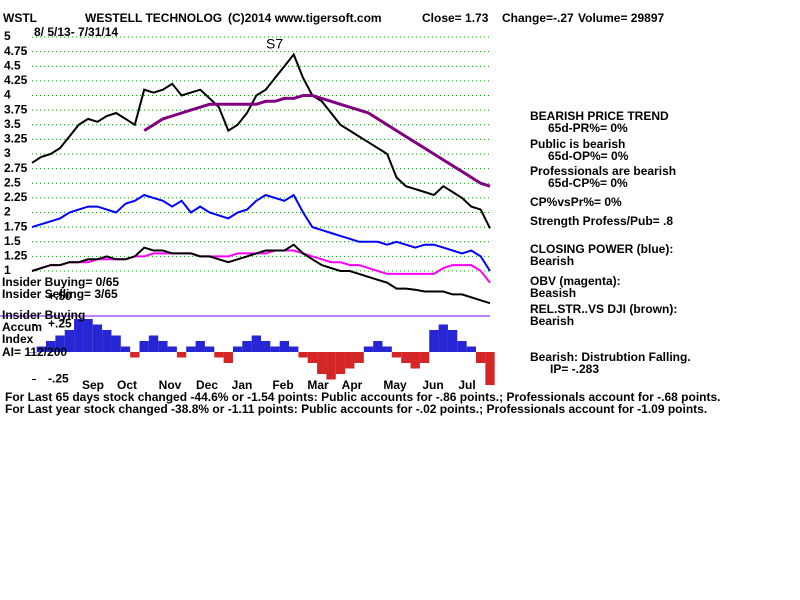  What do you see at coordinates (18, 339) in the screenshot?
I see `left-note: Index` at bounding box center [18, 339].